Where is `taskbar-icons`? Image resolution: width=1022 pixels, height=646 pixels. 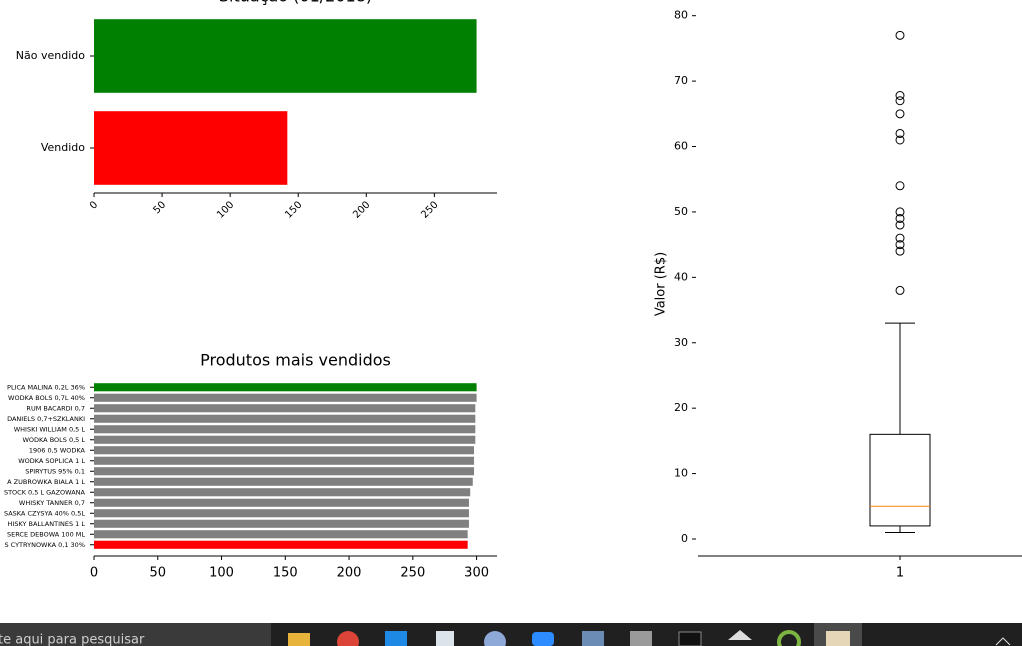
taskbar-icons is located at coordinates (649, 634).